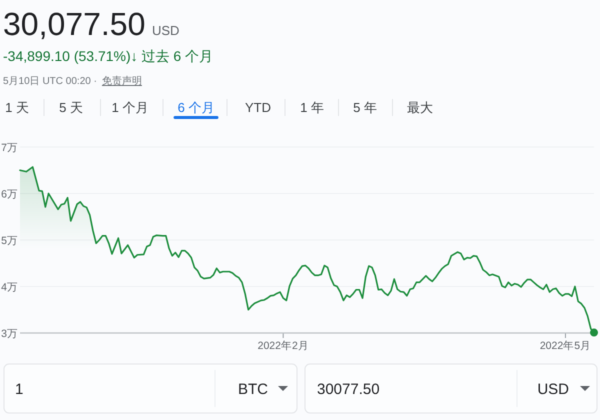  I want to click on range-tabs: 1 天 5 天 1 个月 6 个月 YTD 1 年 5 年 最大, so click(219, 108).